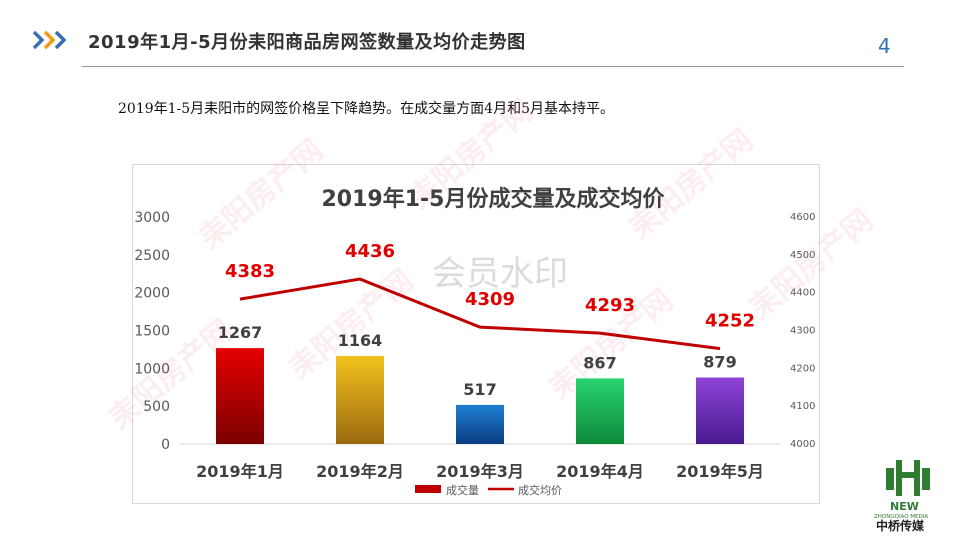 Image resolution: width=960 pixels, height=540 pixels. Describe the element at coordinates (370, 251) in the screenshot. I see `price-value-label: 4436` at that location.